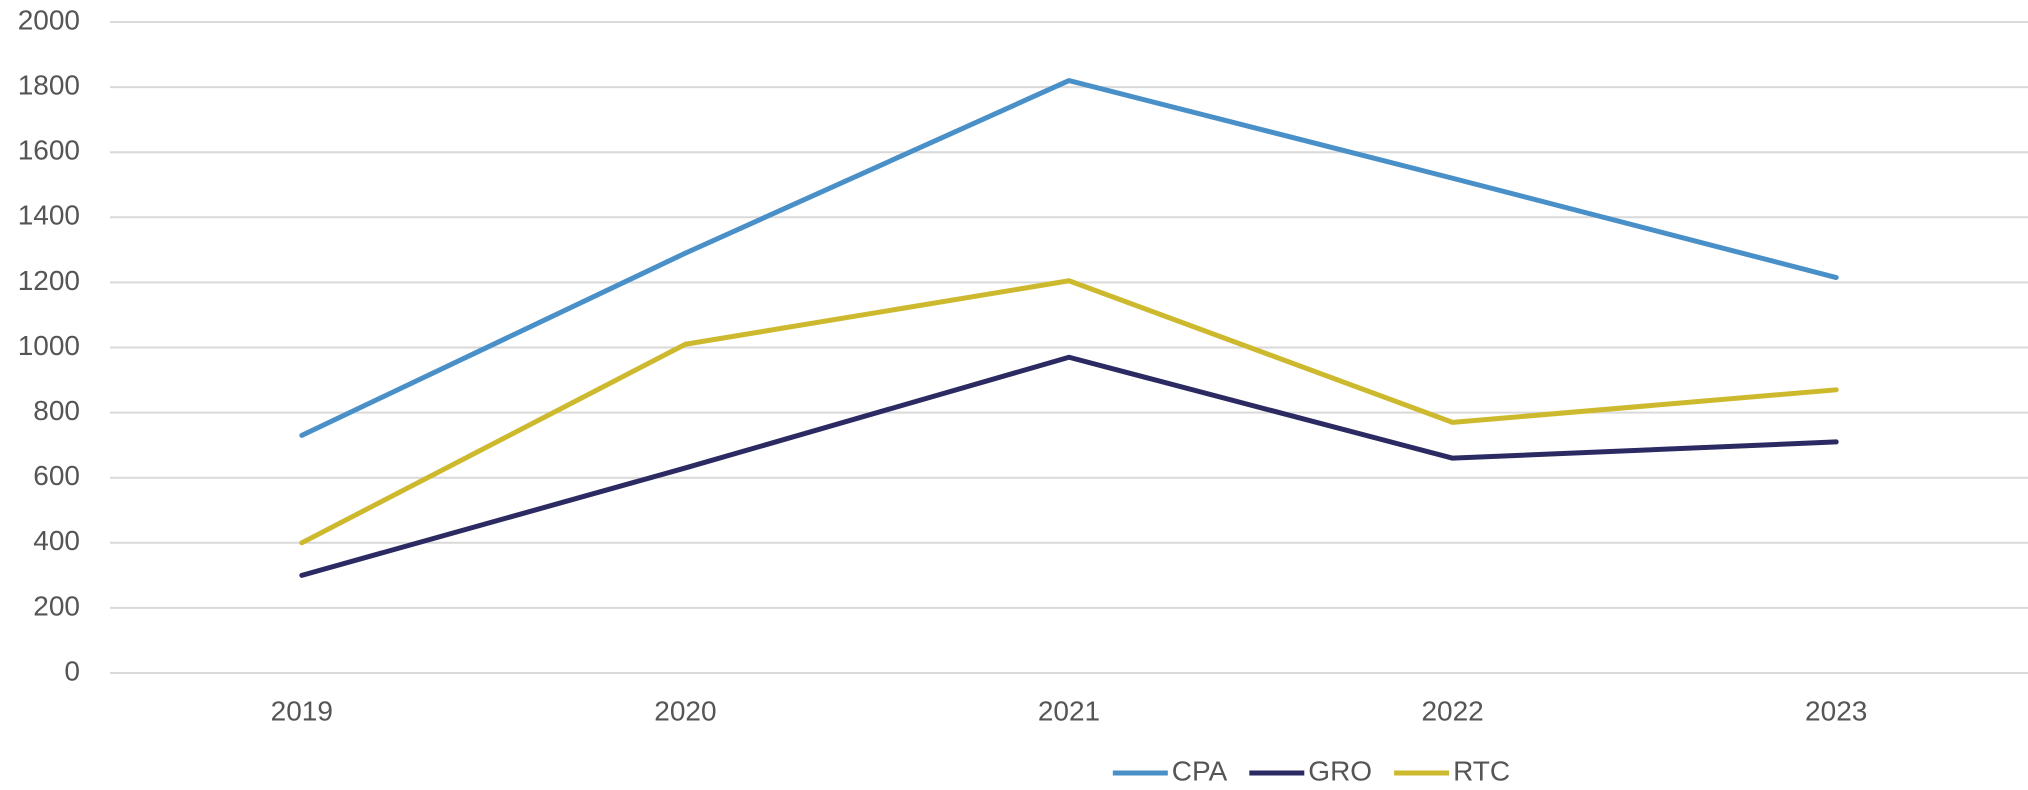 The image size is (2028, 790). I want to click on legend-label: RTC, so click(1481, 770).